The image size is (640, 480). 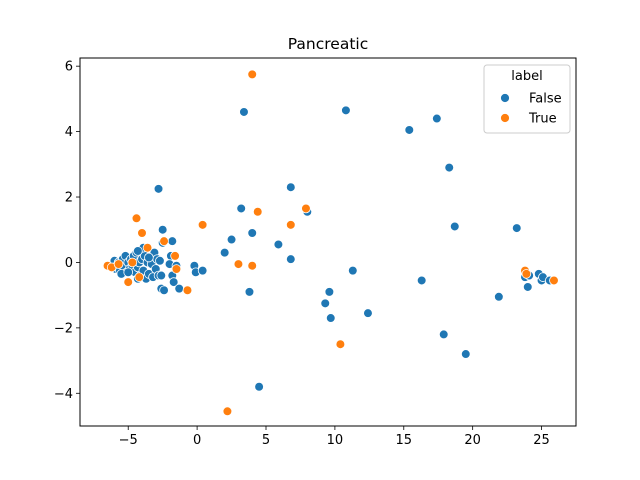 I want to click on legend-title: label, so click(x=526, y=76).